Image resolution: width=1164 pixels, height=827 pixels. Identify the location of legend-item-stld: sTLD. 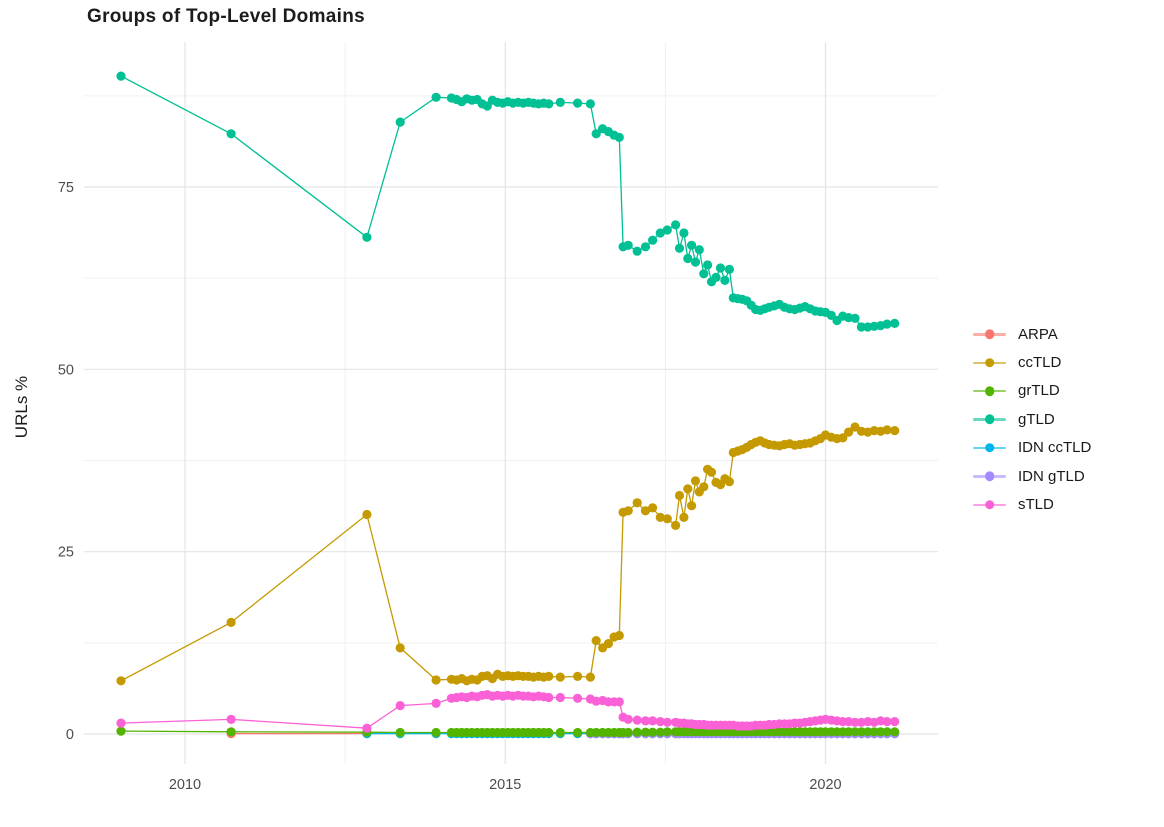
(1032, 504).